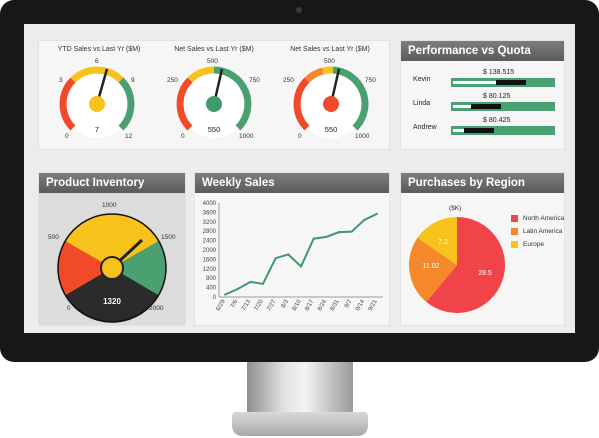  I want to click on x-tick-label: 8/31, so click(335, 305).